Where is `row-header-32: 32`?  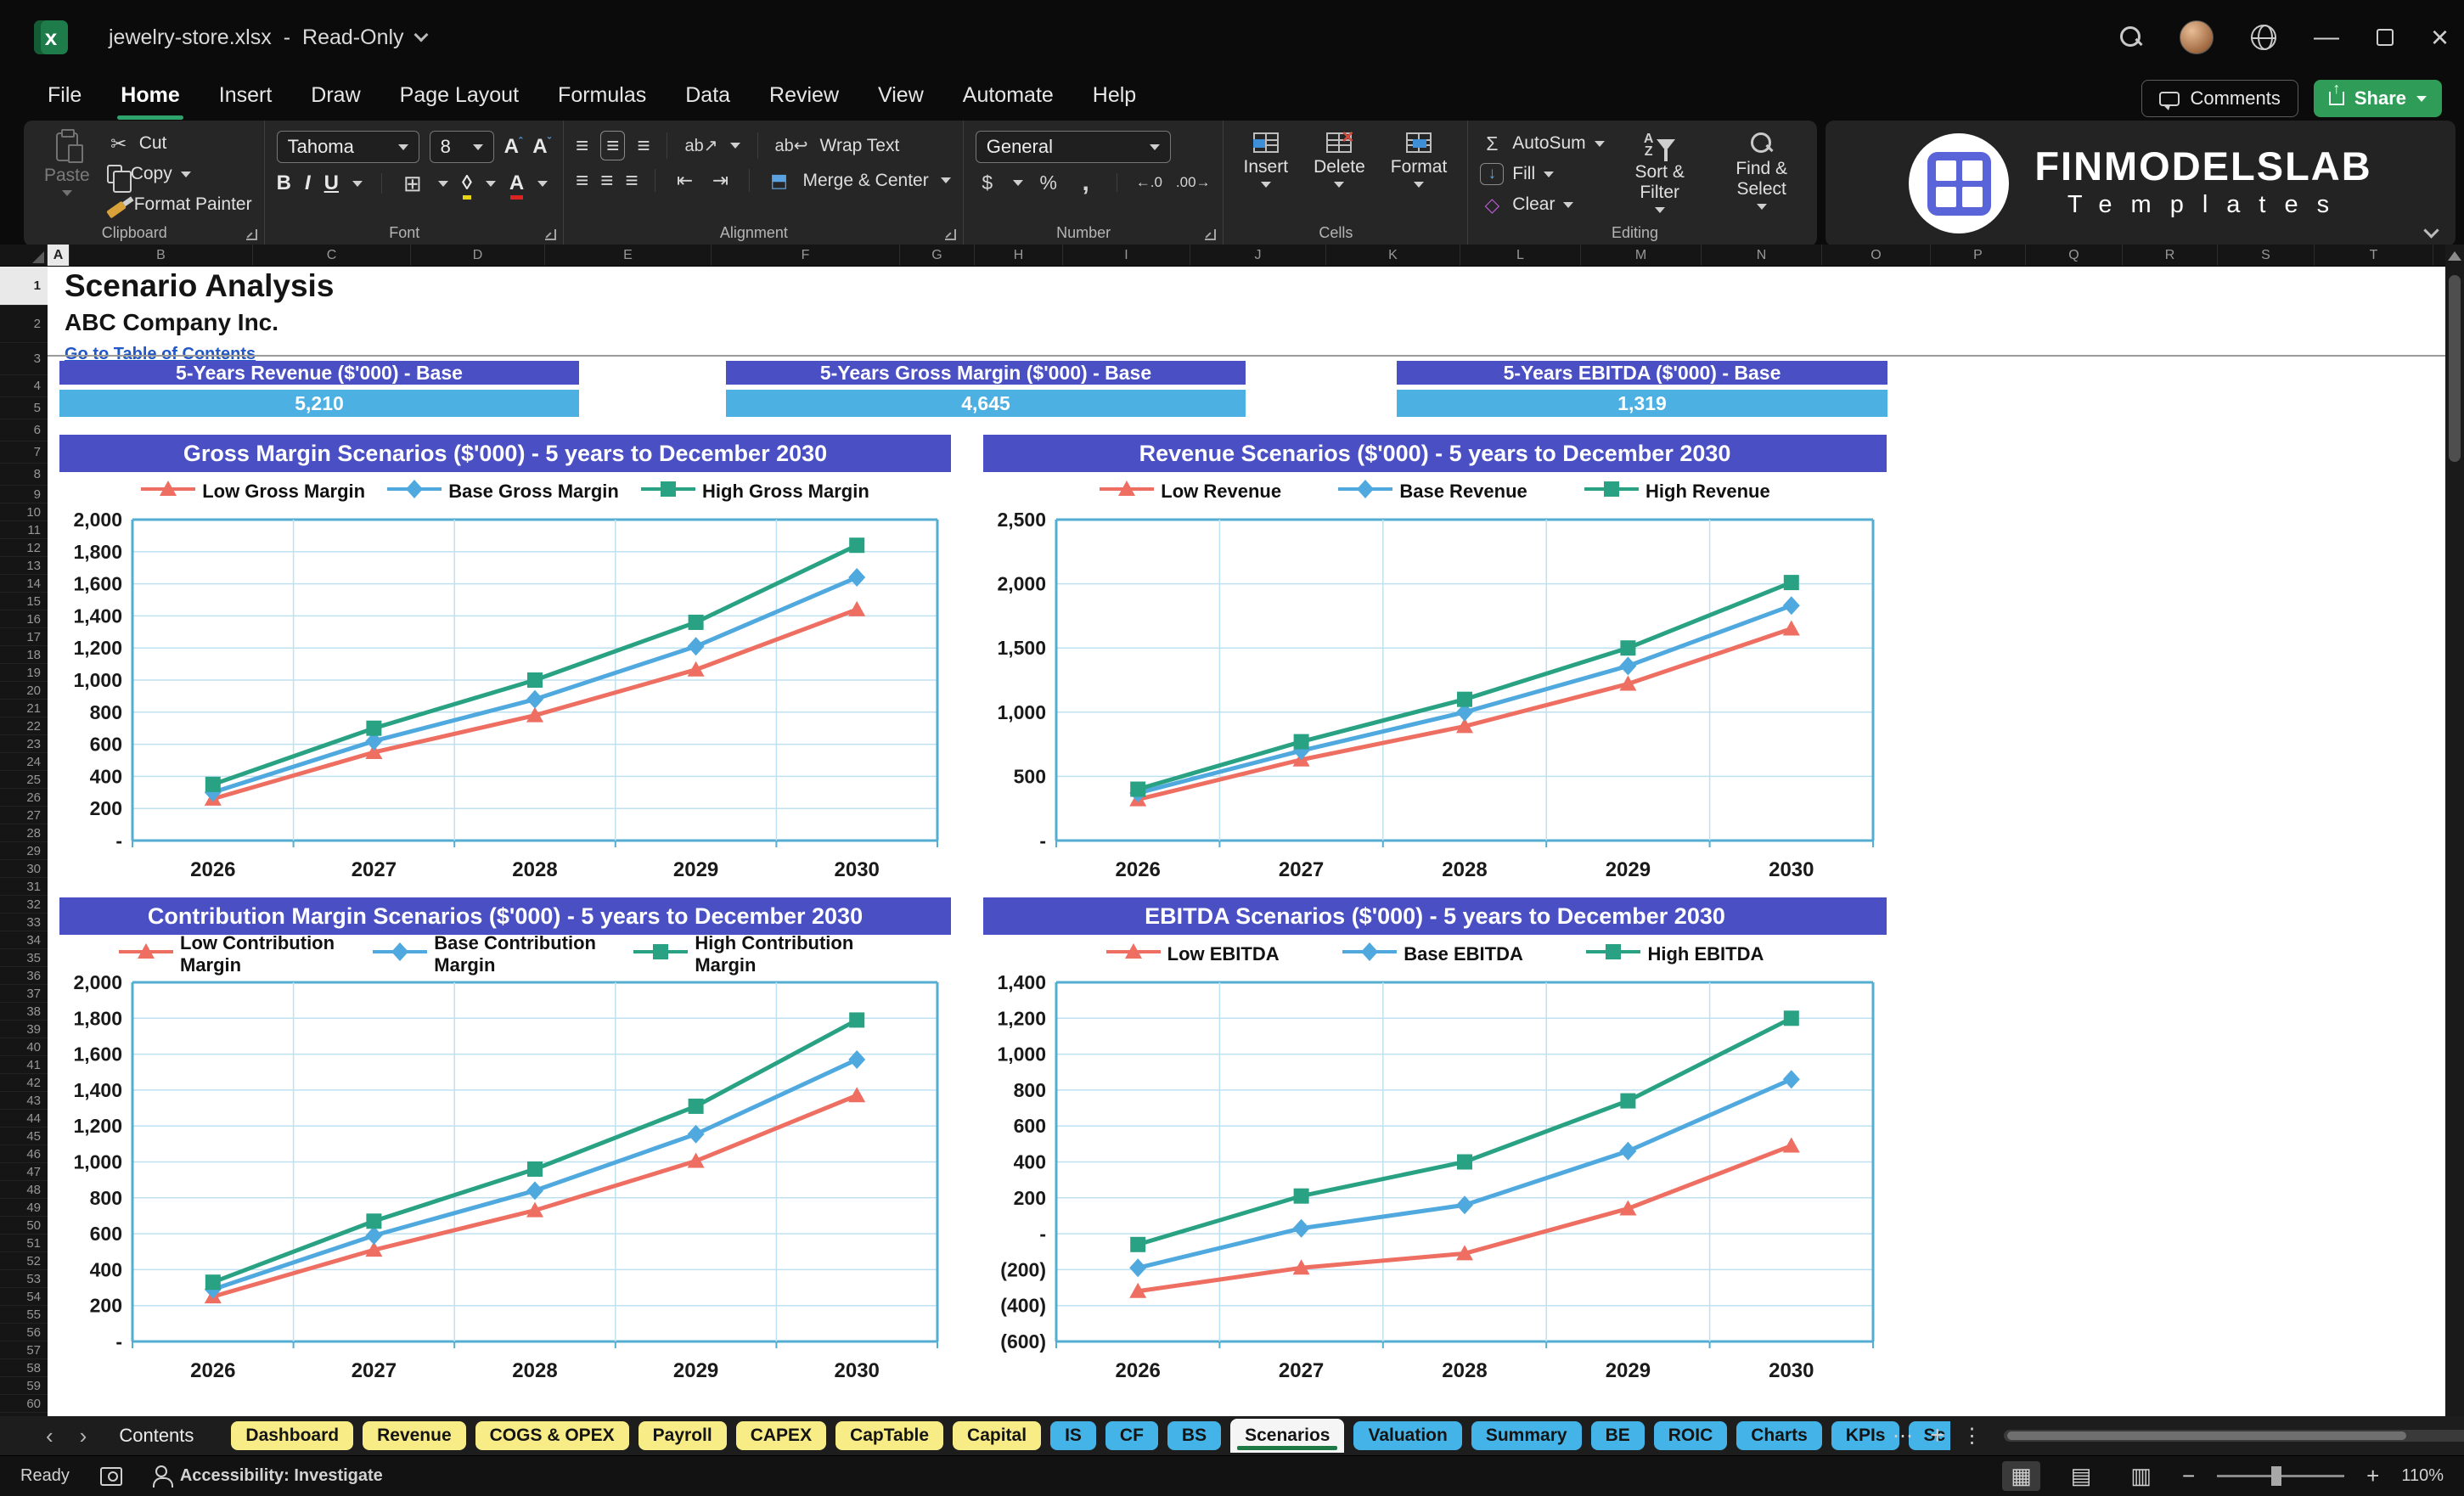 row-header-32: 32 is located at coordinates (24, 905).